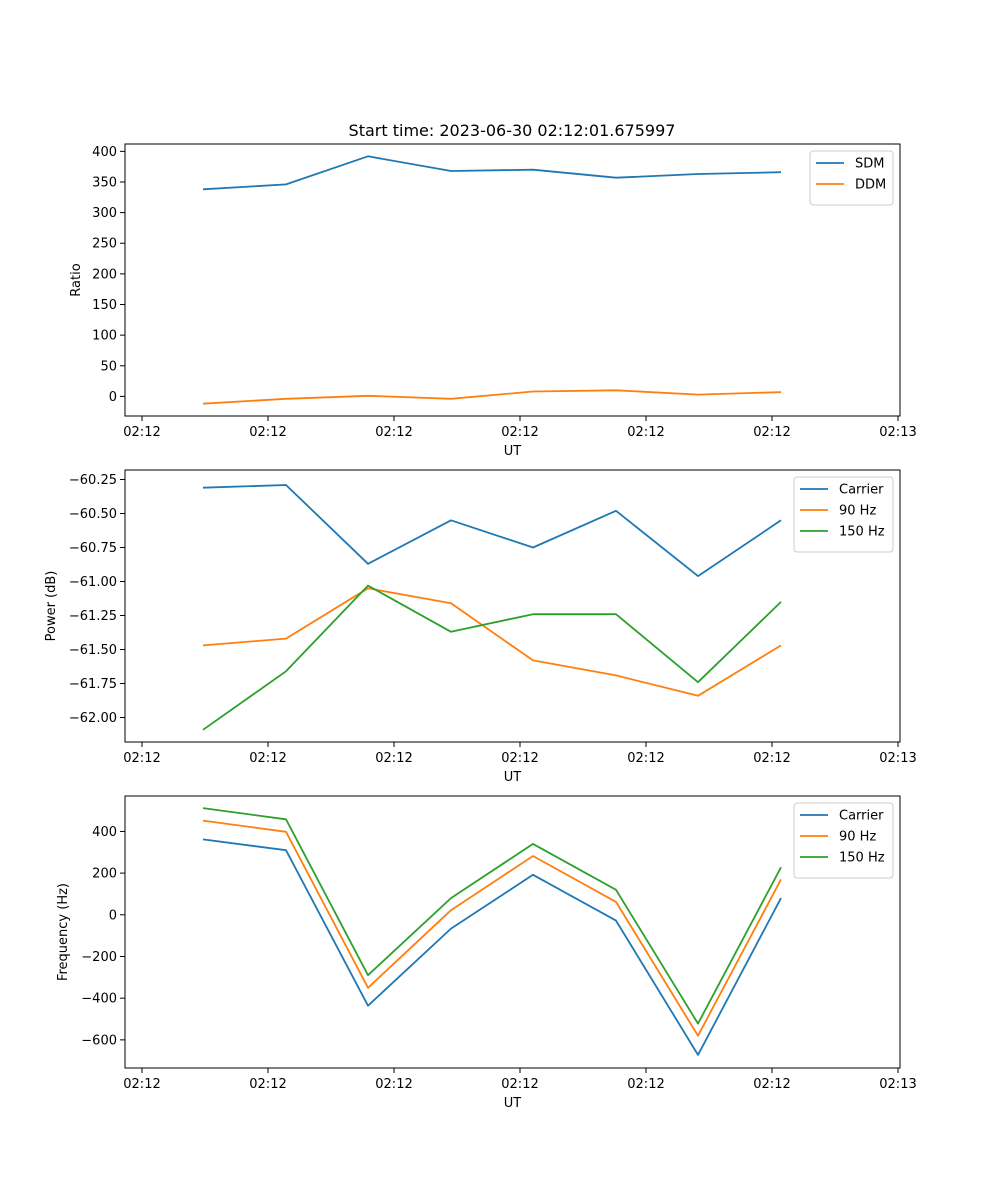 This screenshot has width=1000, height=1200. I want to click on y-tick-label: −61.25, so click(93, 616).